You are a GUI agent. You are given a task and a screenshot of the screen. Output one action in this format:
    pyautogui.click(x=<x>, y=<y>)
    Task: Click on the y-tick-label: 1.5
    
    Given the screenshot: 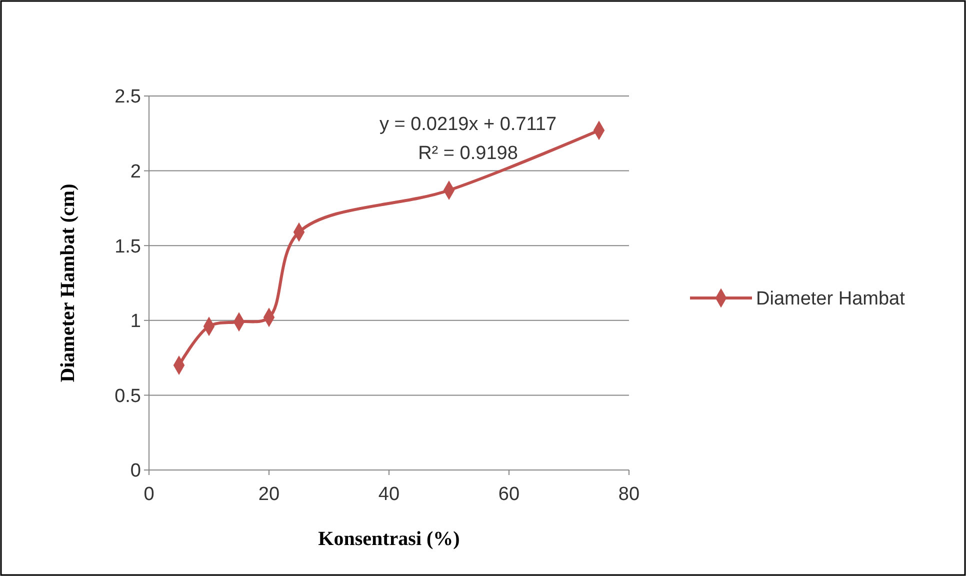 What is the action you would take?
    pyautogui.click(x=127, y=247)
    